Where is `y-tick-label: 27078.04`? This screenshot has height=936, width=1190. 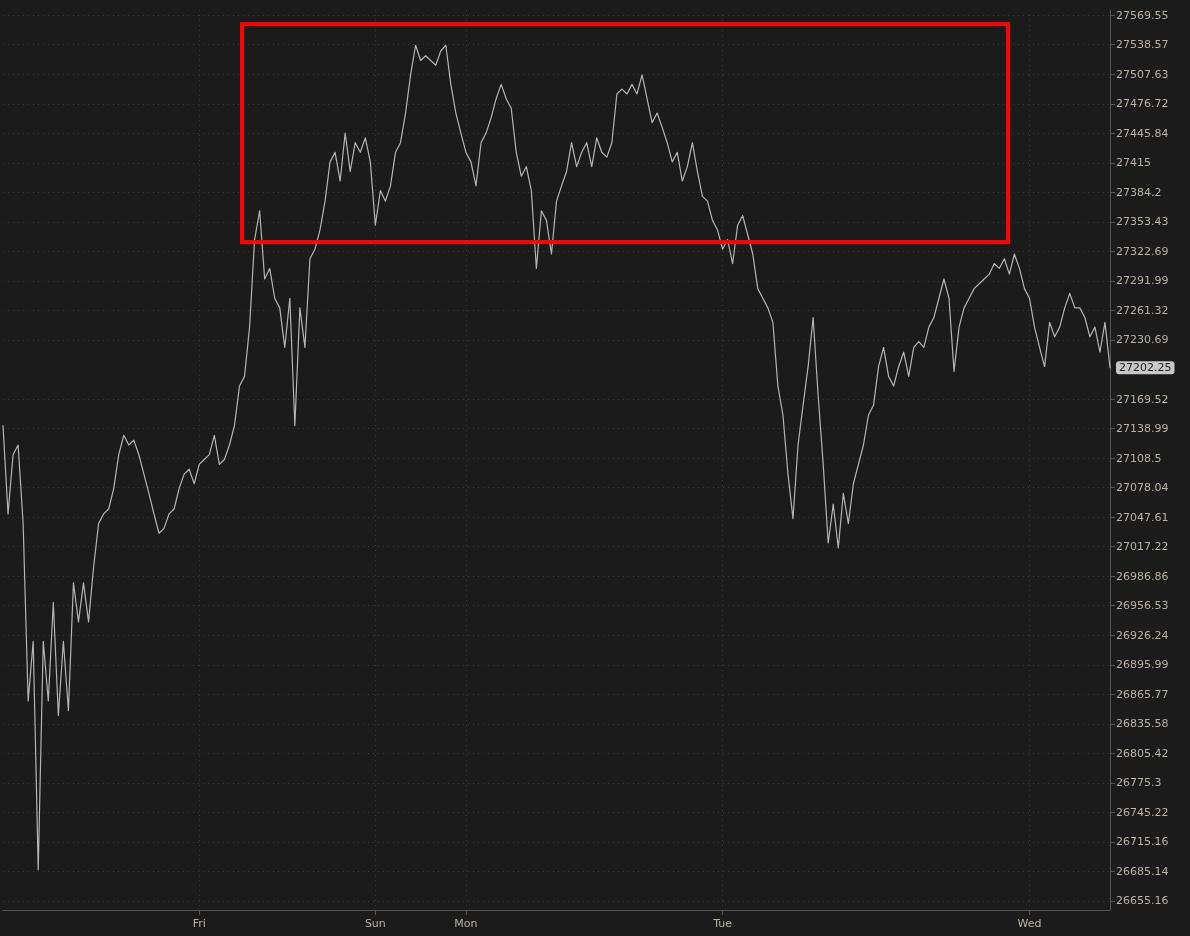
y-tick-label: 27078.04 is located at coordinates (1142, 488).